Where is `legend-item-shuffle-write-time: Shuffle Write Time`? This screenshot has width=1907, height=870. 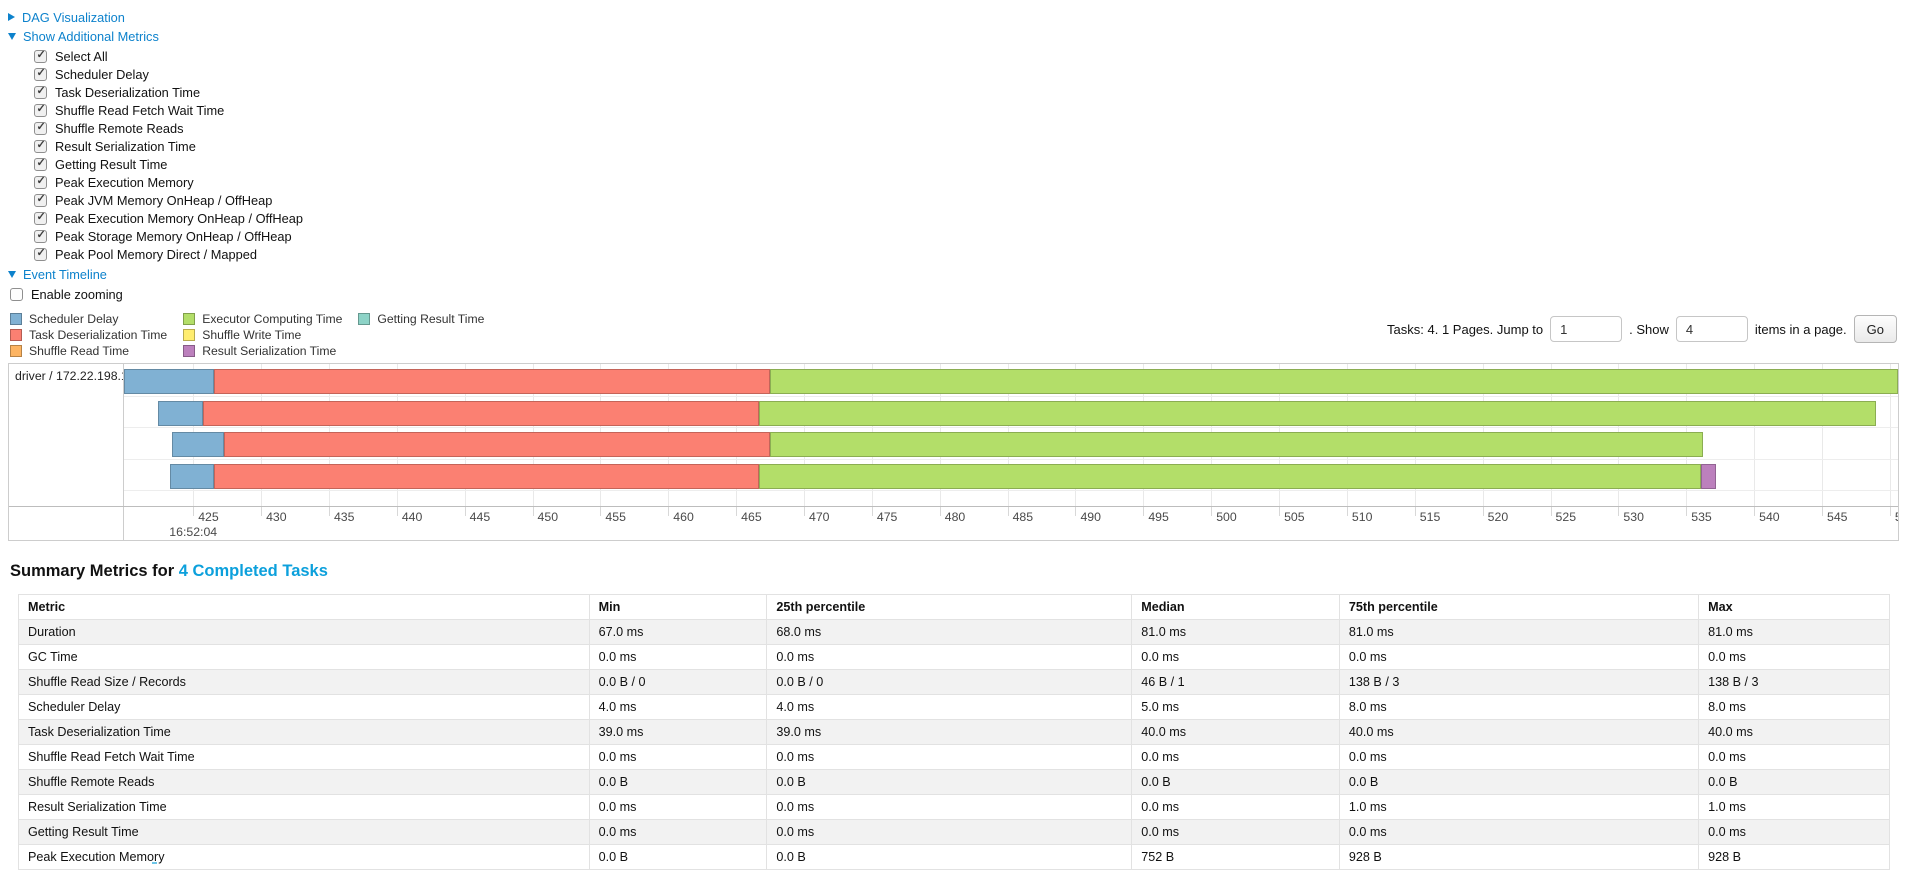
legend-item-shuffle-write-time: Shuffle Write Time is located at coordinates (262, 335).